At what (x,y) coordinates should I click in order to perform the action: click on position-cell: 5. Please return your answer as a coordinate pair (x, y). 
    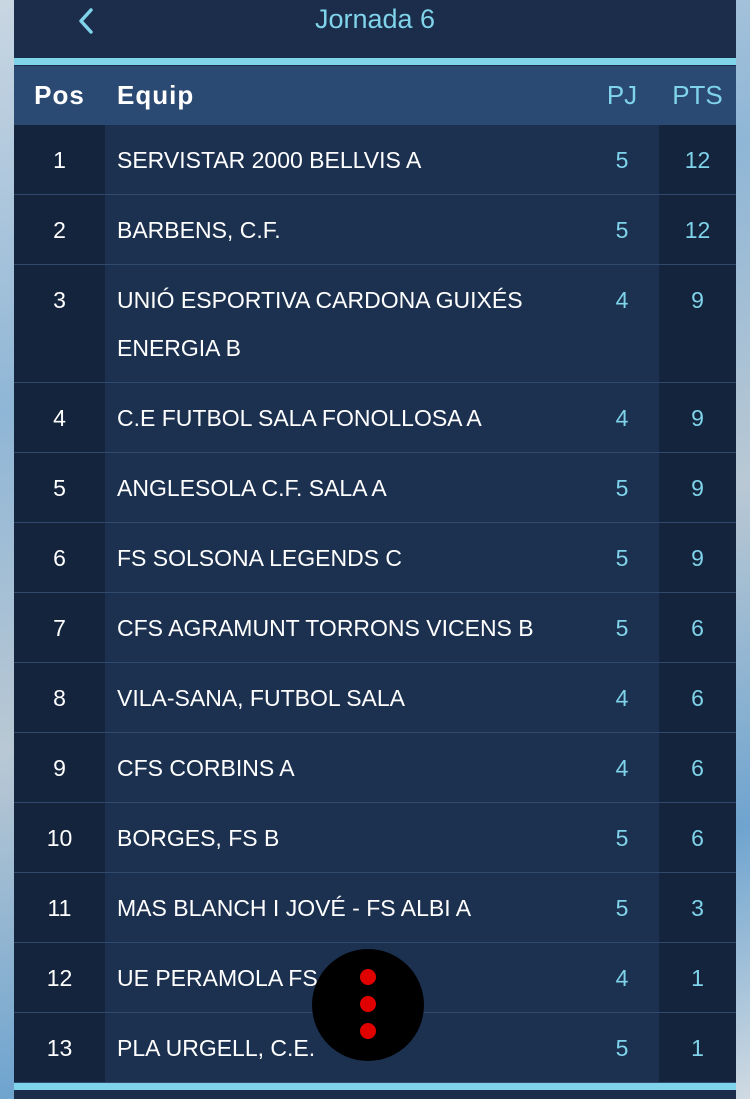
    Looking at the image, I should click on (59, 487).